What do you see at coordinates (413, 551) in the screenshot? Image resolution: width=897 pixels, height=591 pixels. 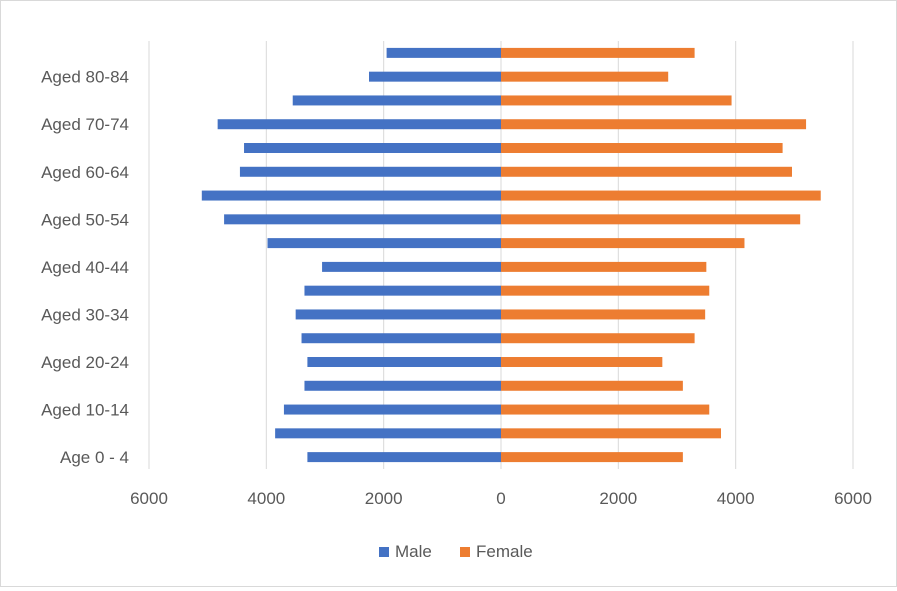 I see `legend-label: Male` at bounding box center [413, 551].